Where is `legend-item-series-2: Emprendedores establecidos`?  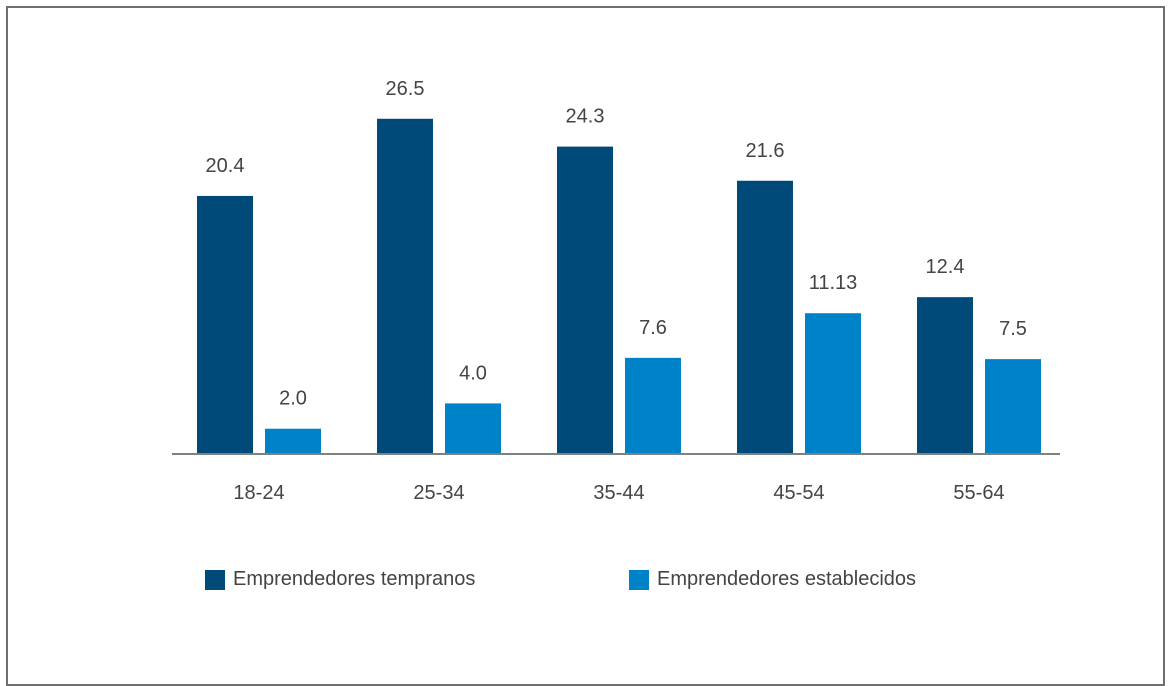
legend-item-series-2: Emprendedores establecidos is located at coordinates (772, 579).